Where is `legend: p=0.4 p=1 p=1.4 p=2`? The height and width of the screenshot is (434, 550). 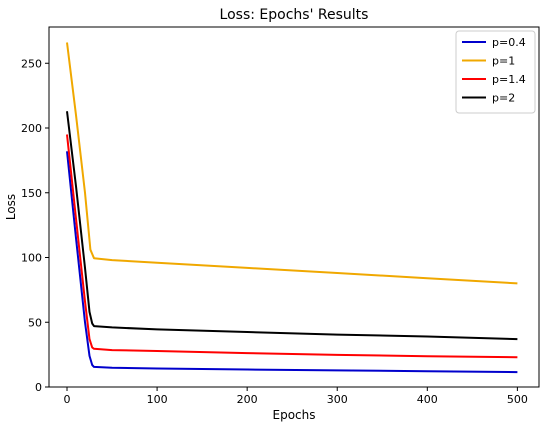 legend: p=0.4 p=1 p=1.4 p=2 is located at coordinates (495, 72).